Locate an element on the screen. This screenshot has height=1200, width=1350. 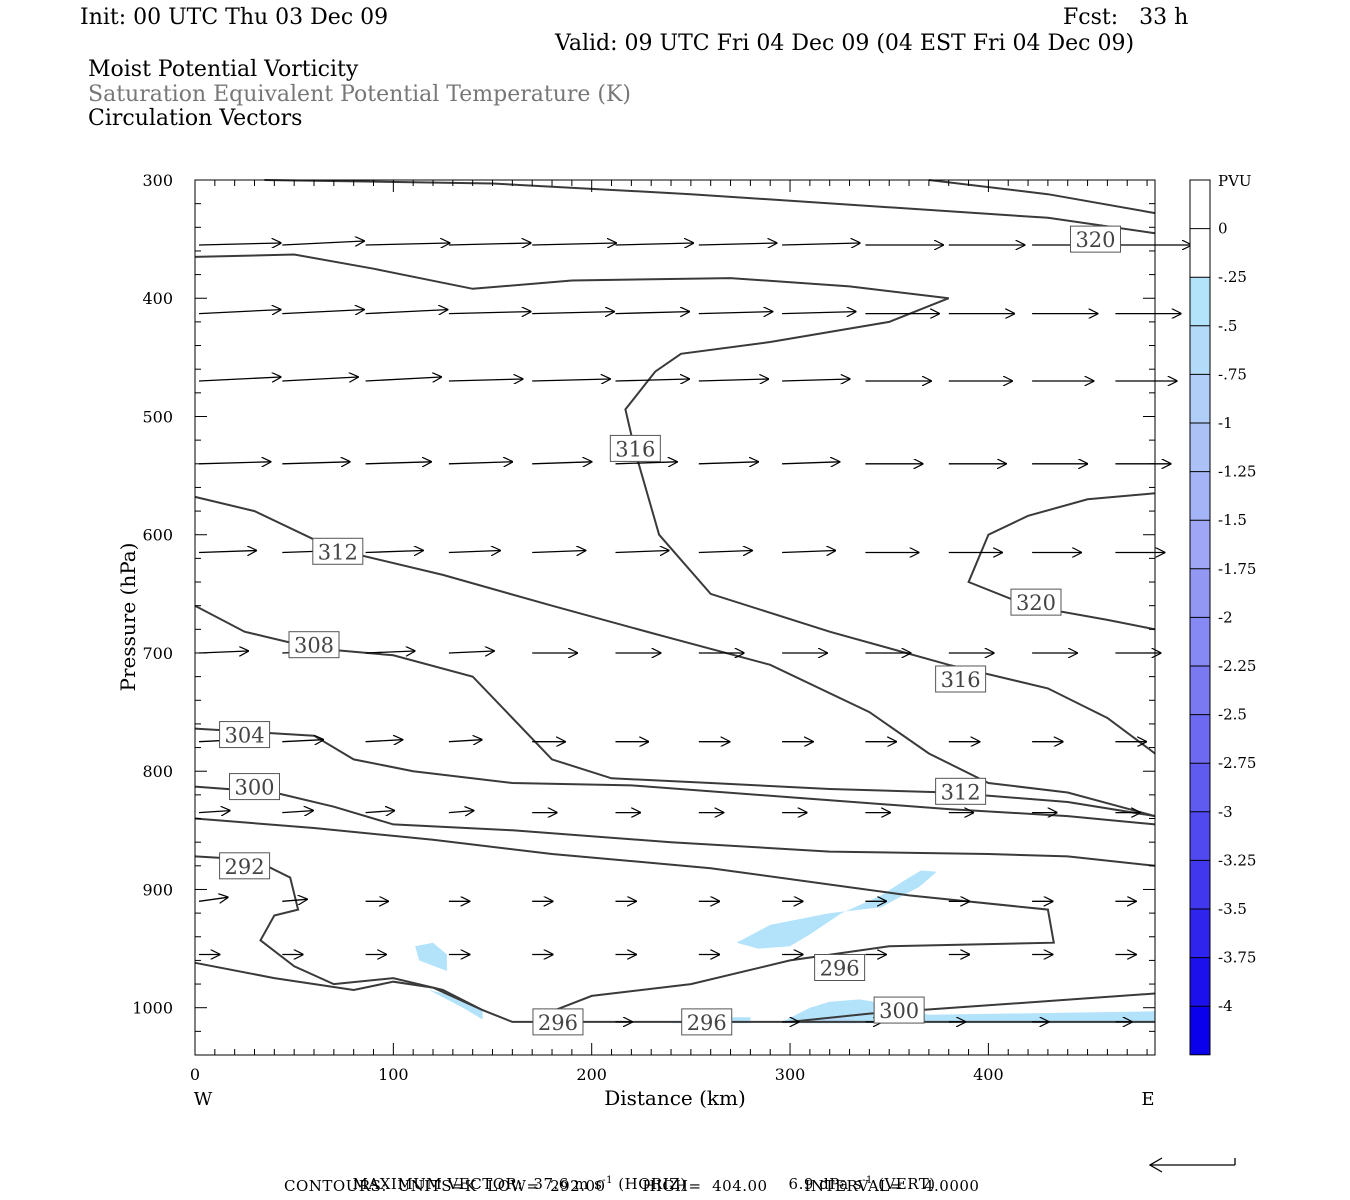
colorbar-label: -3.75 is located at coordinates (1237, 958).